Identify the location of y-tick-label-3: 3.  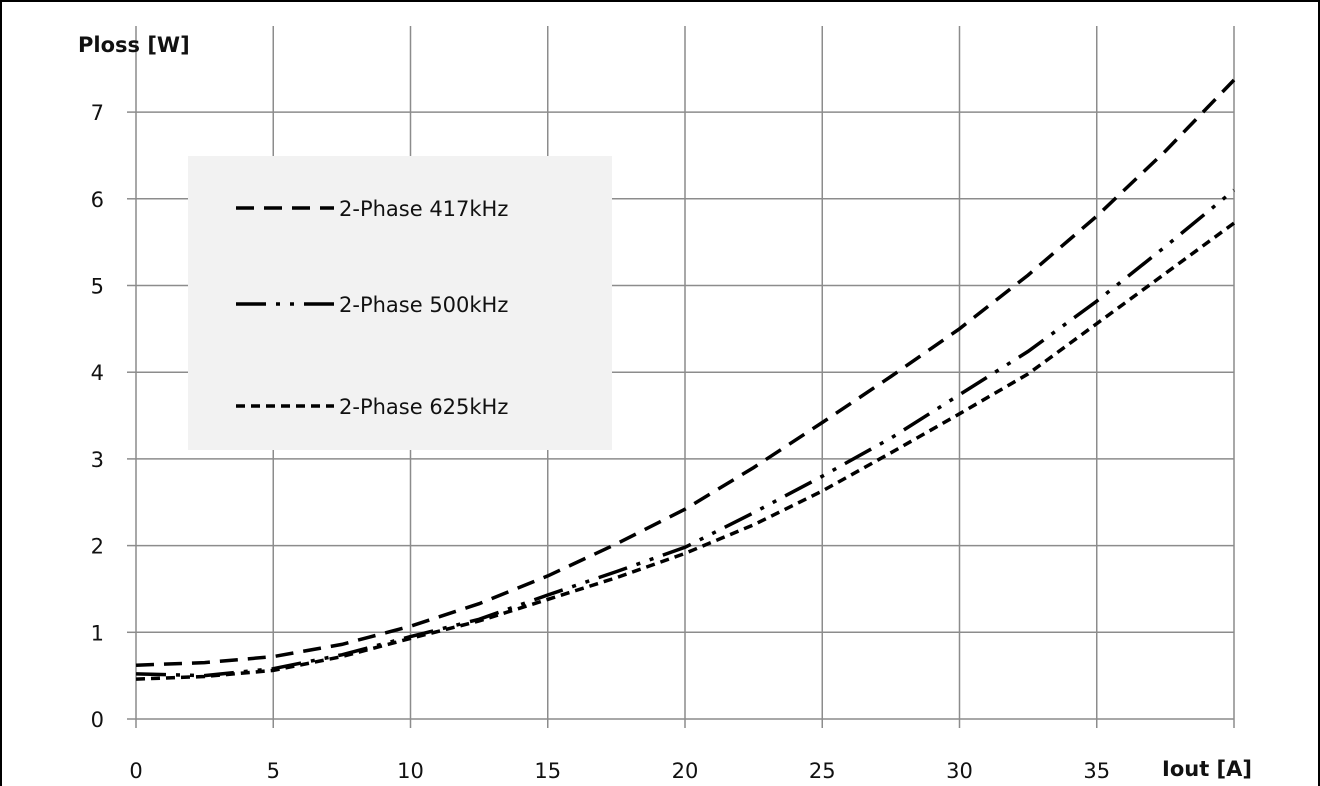
(97, 460).